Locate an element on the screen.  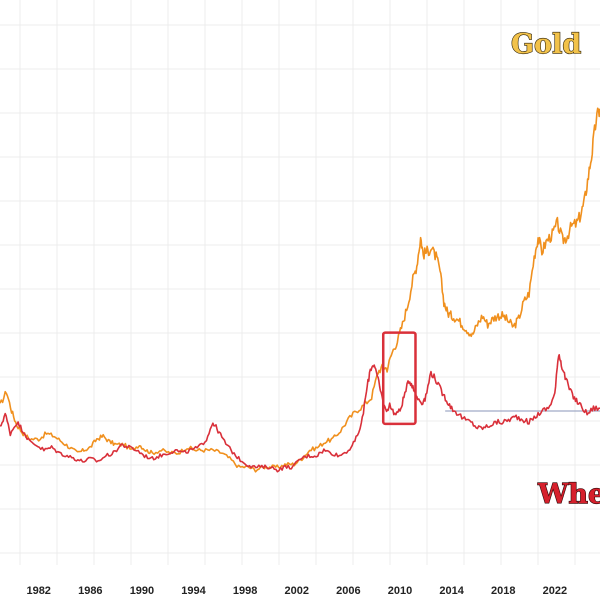
series-label-gold: Gold is located at coordinates (546, 44).